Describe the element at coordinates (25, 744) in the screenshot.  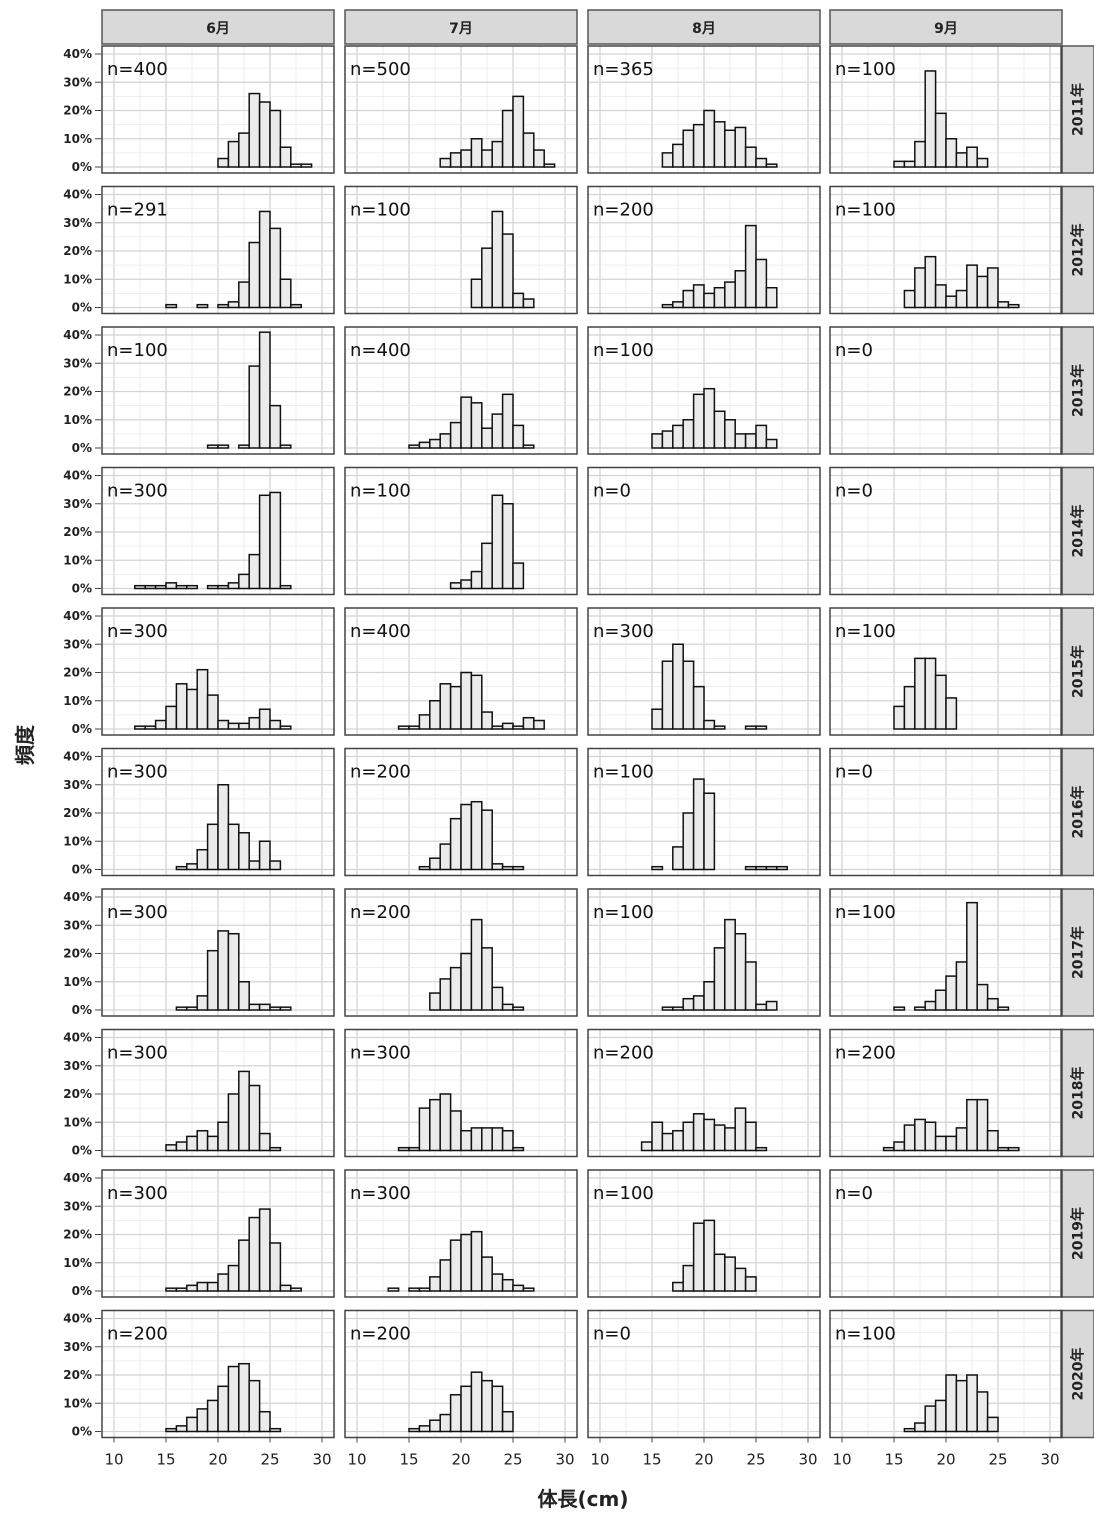
I see `y-axis-title: 頻度` at that location.